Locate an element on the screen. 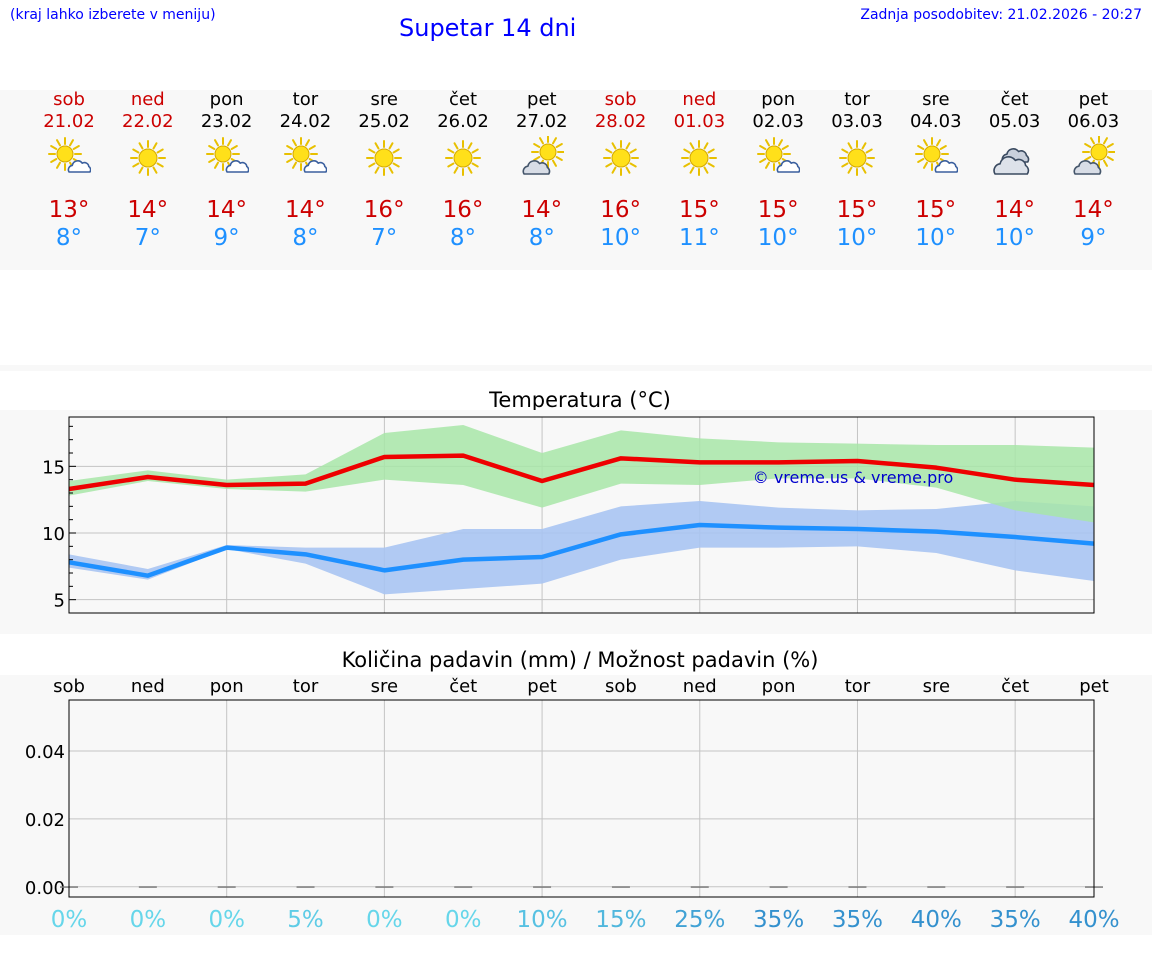 This screenshot has width=1152, height=975. precip-day-label: sre is located at coordinates (384, 686).